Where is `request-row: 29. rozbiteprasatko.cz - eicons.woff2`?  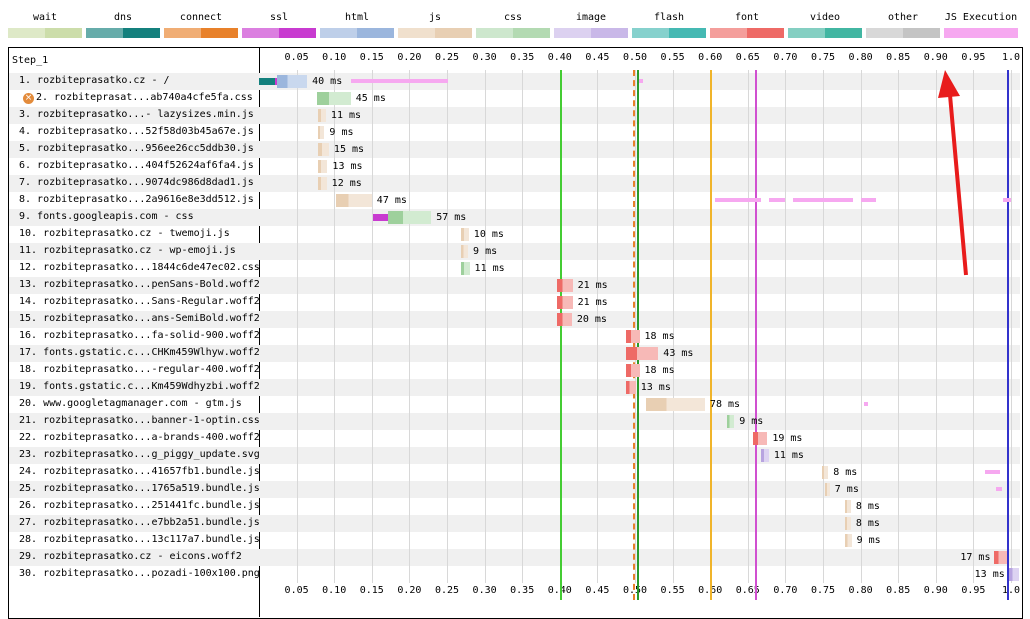
request-row: 29. rozbiteprasatko.cz - eicons.woff2 is located at coordinates (514, 557).